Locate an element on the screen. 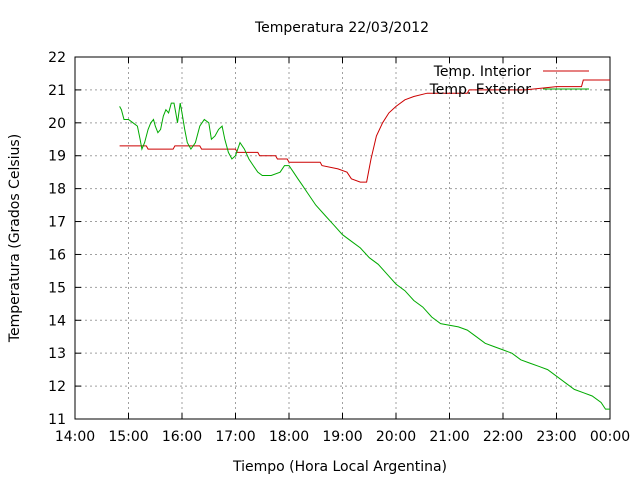 Image resolution: width=640 pixels, height=480 pixels. x-tick-label: 20:00 is located at coordinates (396, 437).